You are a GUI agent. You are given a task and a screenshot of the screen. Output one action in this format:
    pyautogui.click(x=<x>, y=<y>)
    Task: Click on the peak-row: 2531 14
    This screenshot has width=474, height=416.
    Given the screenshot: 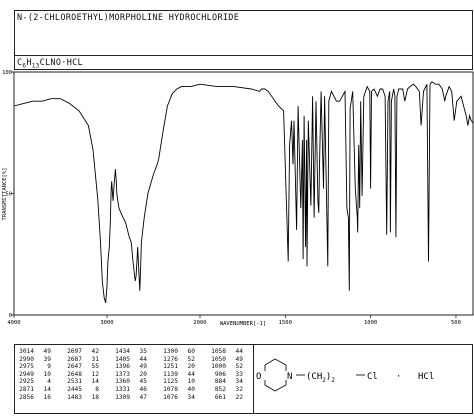 What is the action you would take?
    pyautogui.click(x=81, y=382)
    